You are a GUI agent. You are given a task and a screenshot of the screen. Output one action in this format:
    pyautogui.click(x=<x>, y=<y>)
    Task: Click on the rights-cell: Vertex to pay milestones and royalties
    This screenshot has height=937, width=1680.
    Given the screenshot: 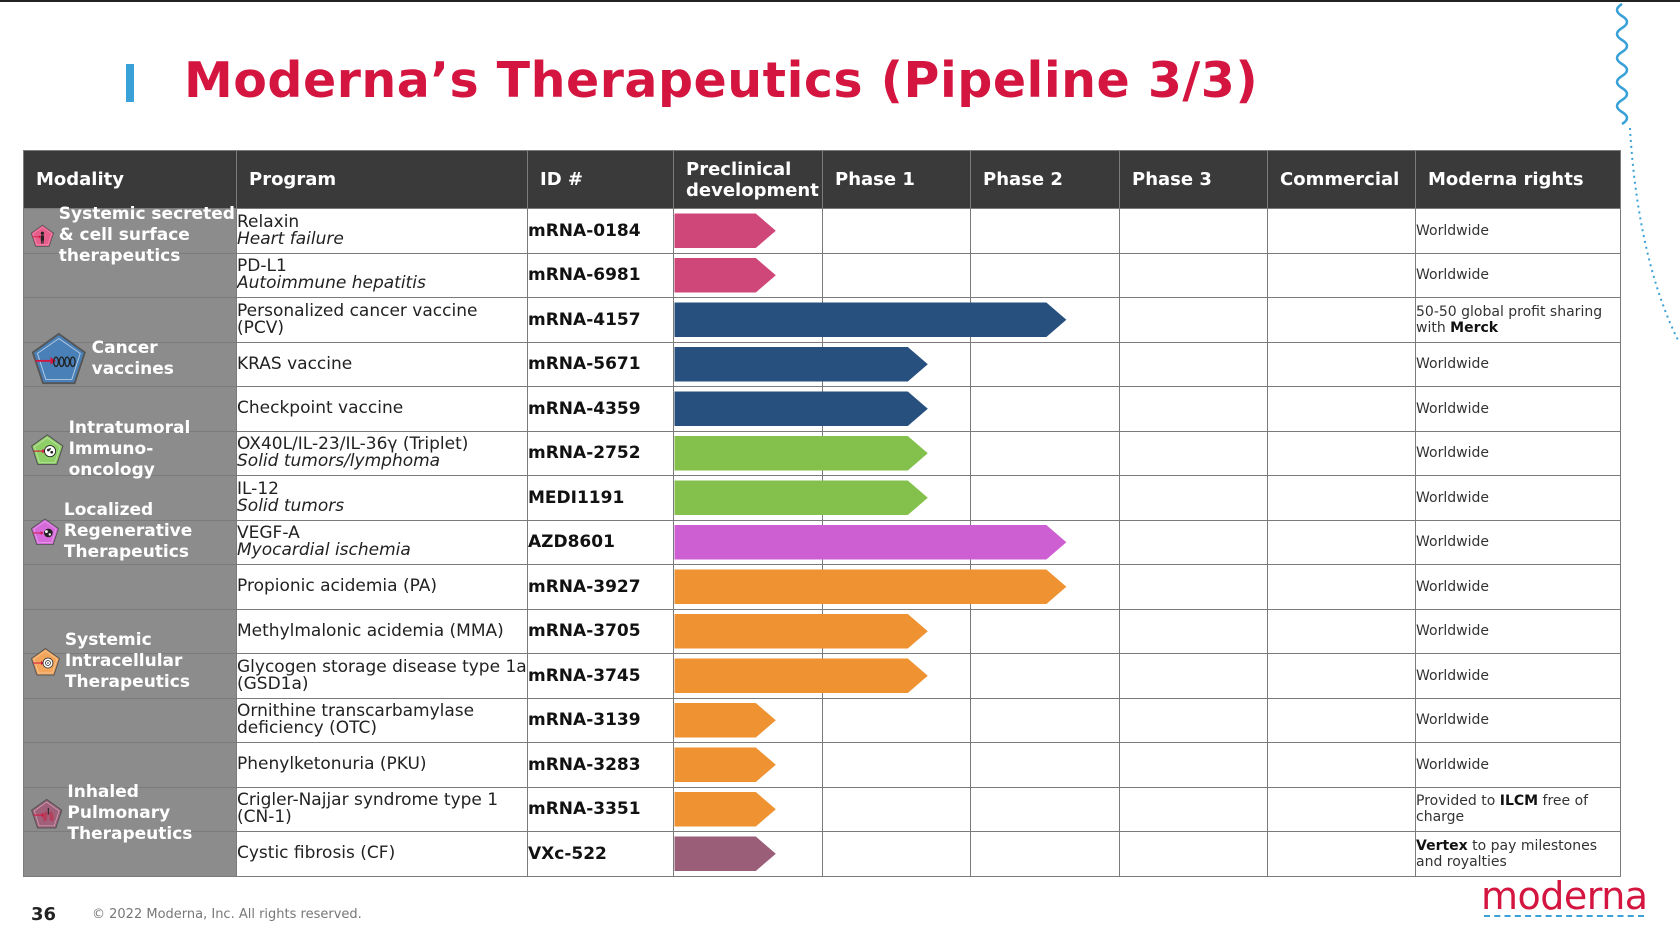 What is the action you would take?
    pyautogui.click(x=1518, y=854)
    